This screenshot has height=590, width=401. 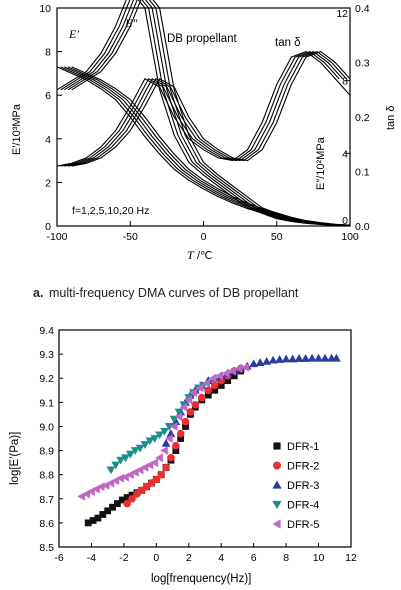 What do you see at coordinates (123, 558) in the screenshot?
I see `chart-b-xtick-label: -2` at bounding box center [123, 558].